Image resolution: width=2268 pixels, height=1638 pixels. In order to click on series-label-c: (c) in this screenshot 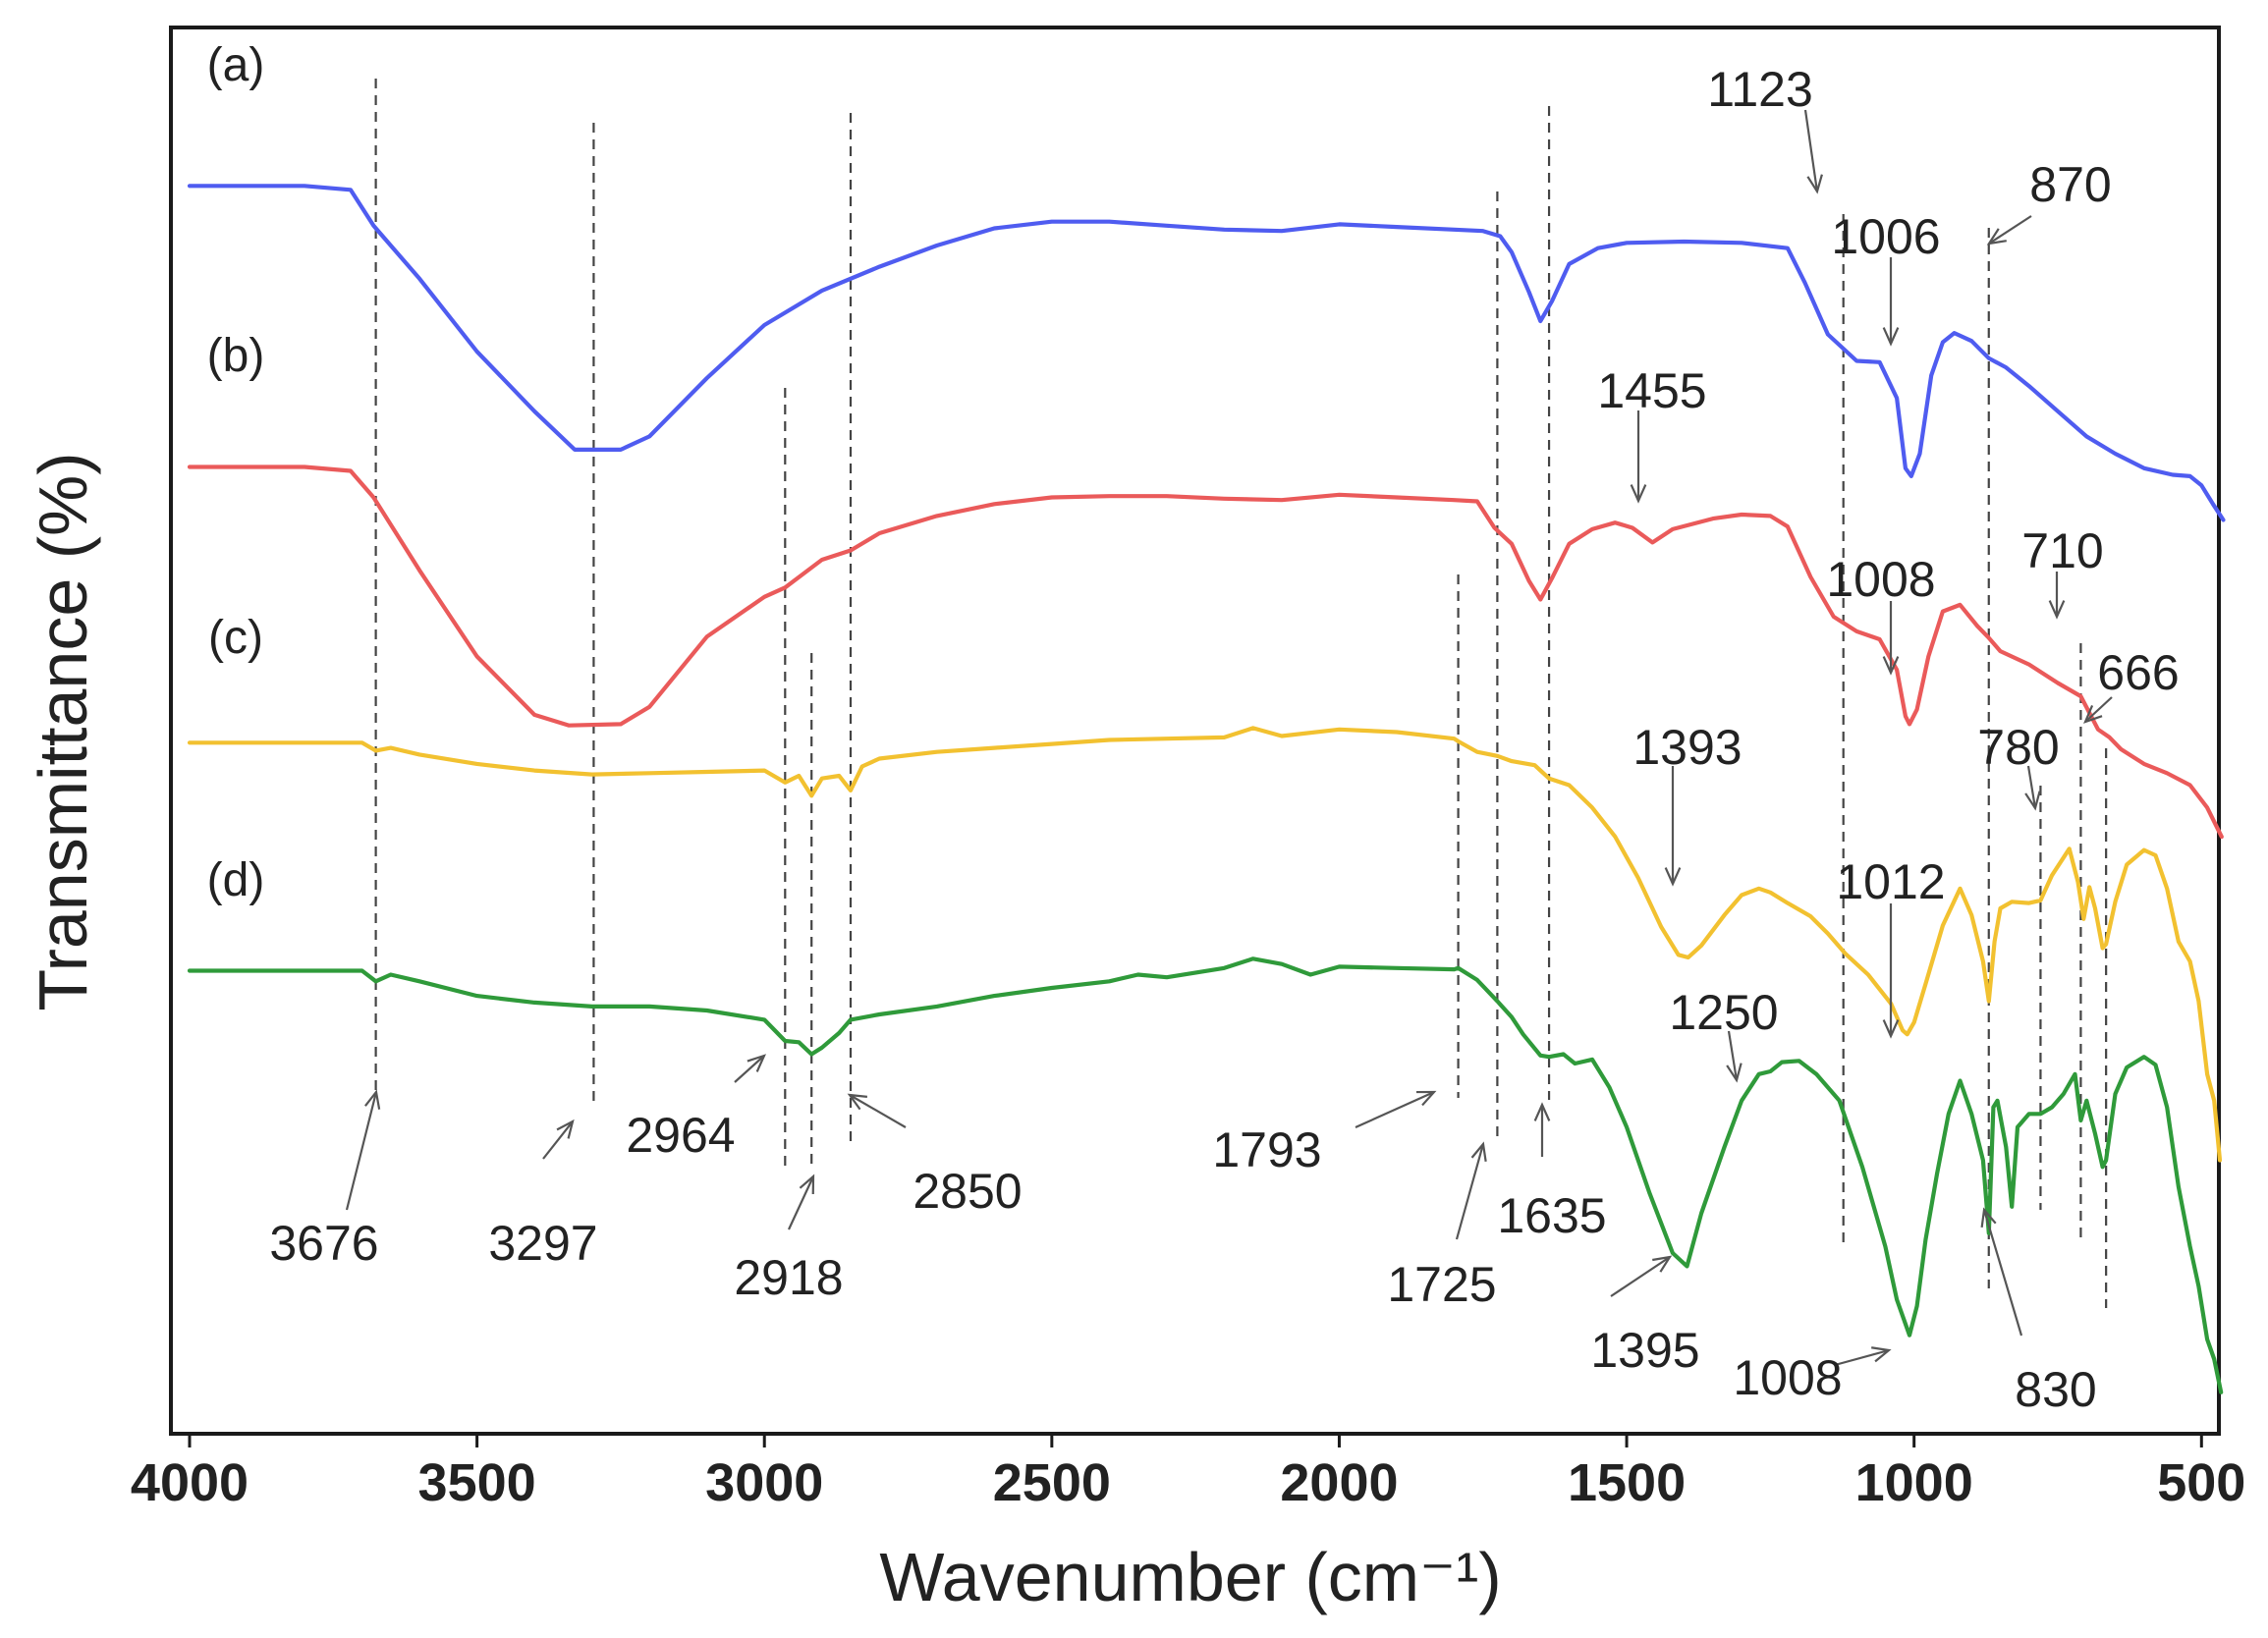, I will do `click(235, 638)`.